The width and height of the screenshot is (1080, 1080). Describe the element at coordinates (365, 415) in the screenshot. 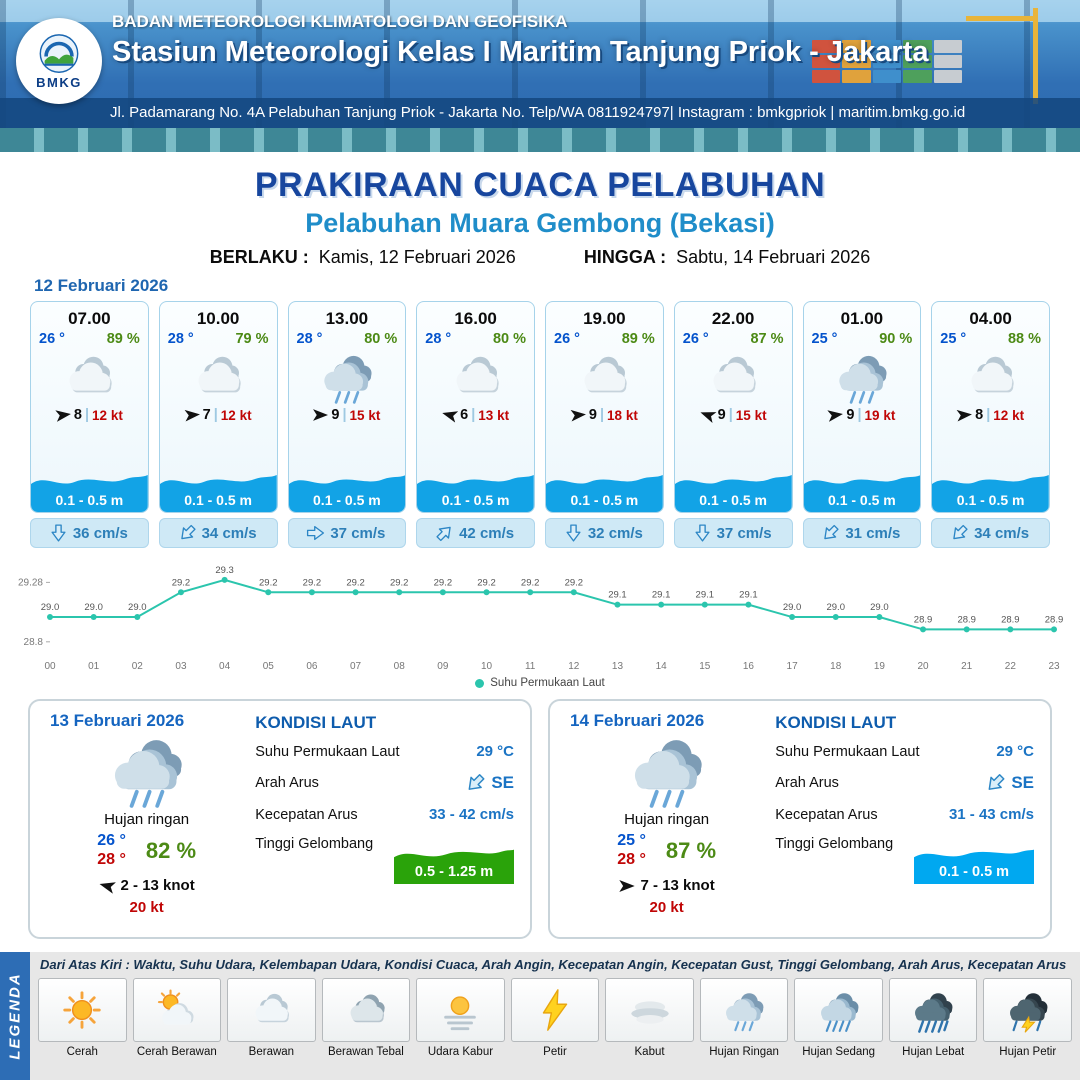

I see `gust-speed: 15 kt` at that location.